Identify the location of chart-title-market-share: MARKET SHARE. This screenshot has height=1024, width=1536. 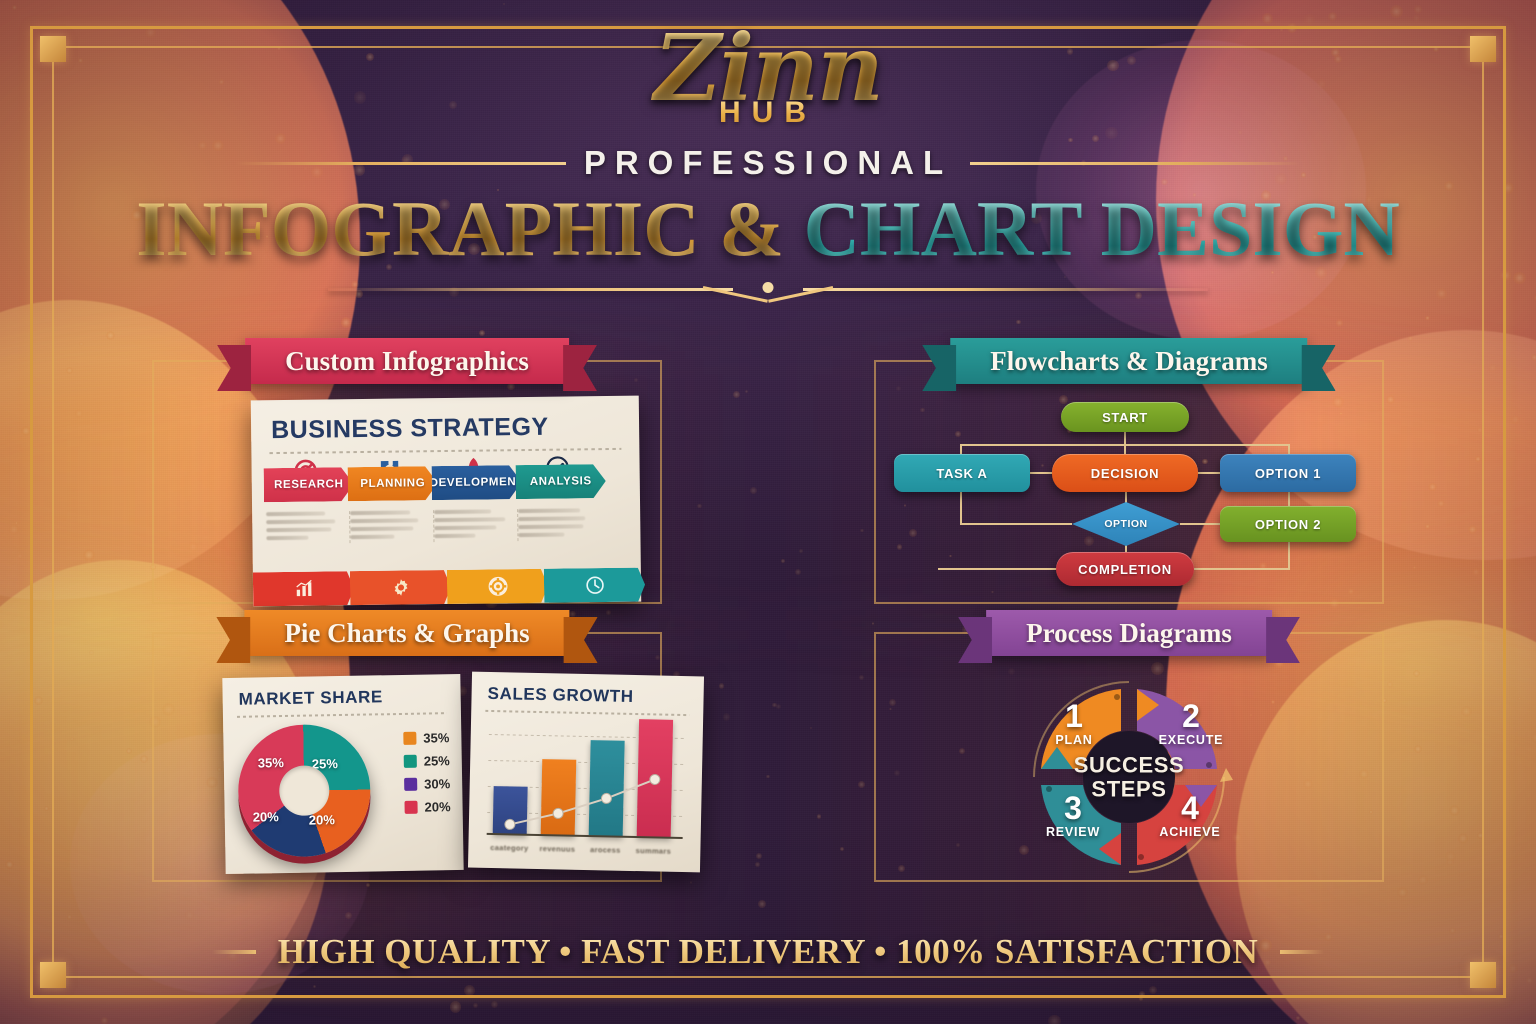
(310, 698).